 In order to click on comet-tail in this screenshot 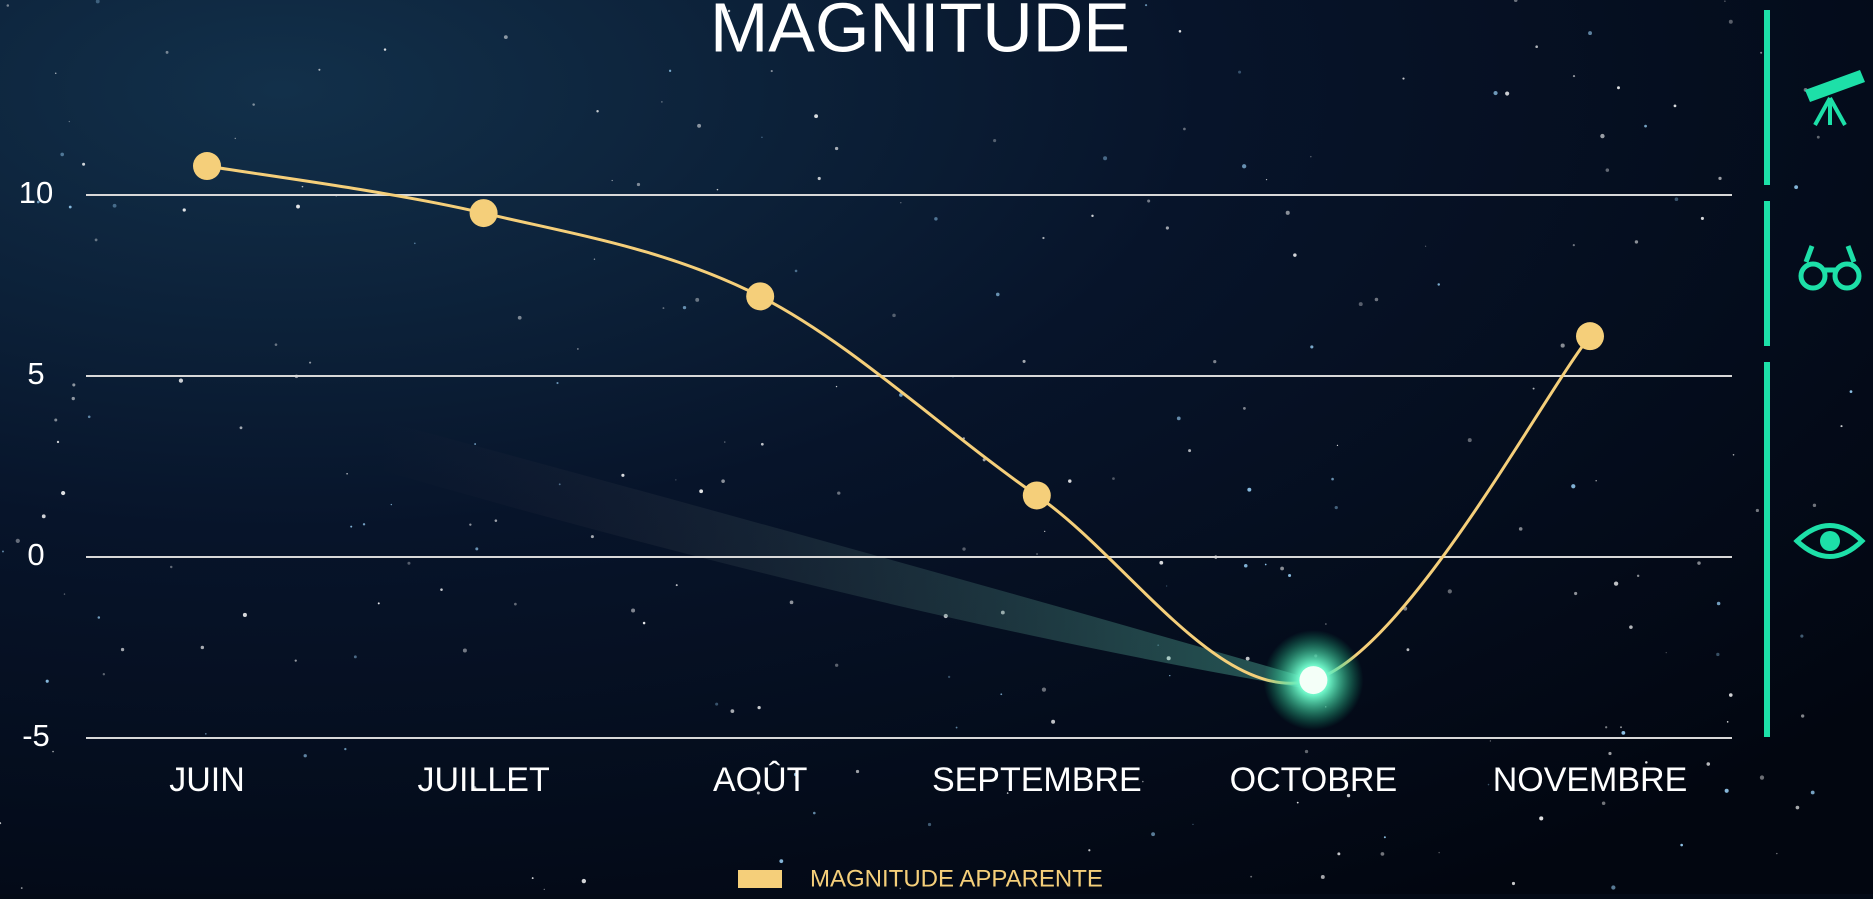, I will do `click(847, 555)`.